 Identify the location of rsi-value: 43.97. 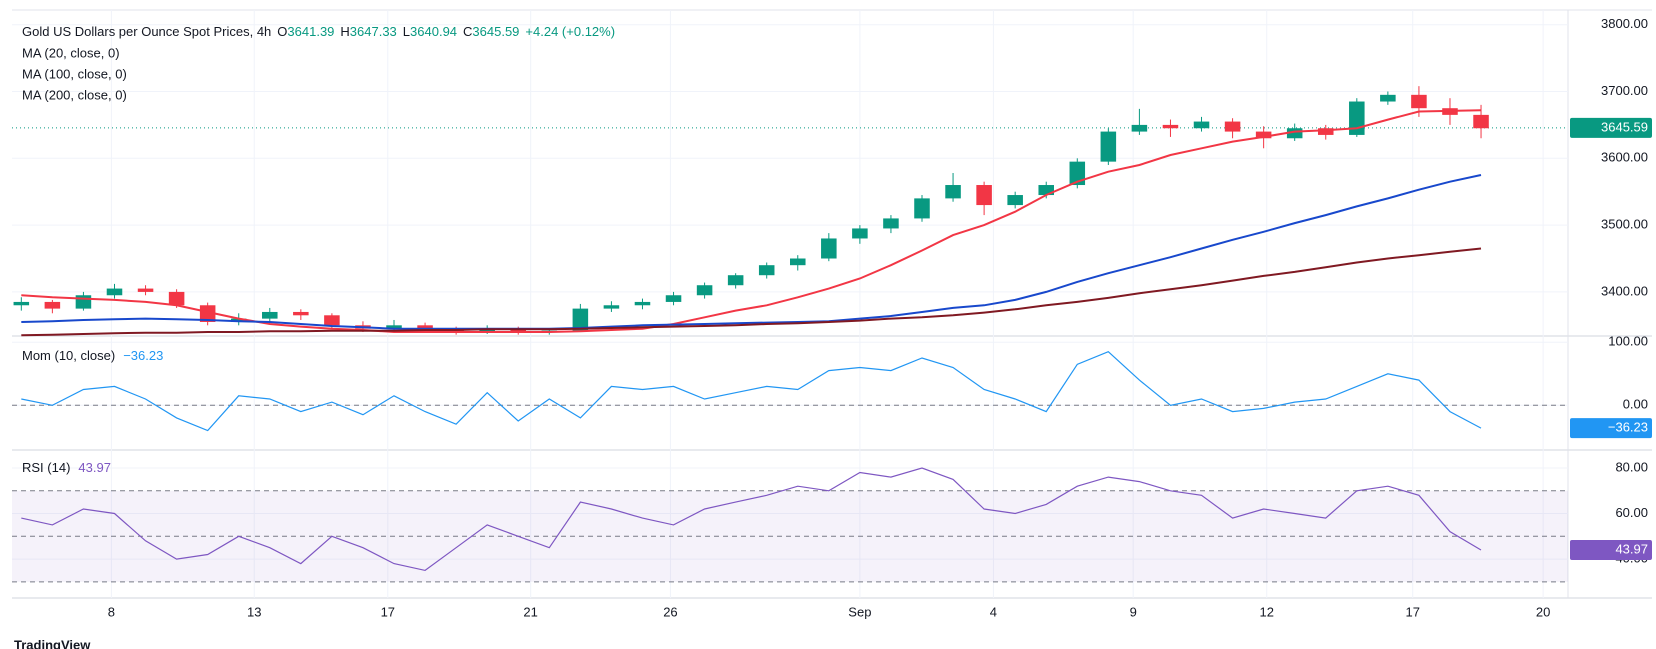
(94, 467).